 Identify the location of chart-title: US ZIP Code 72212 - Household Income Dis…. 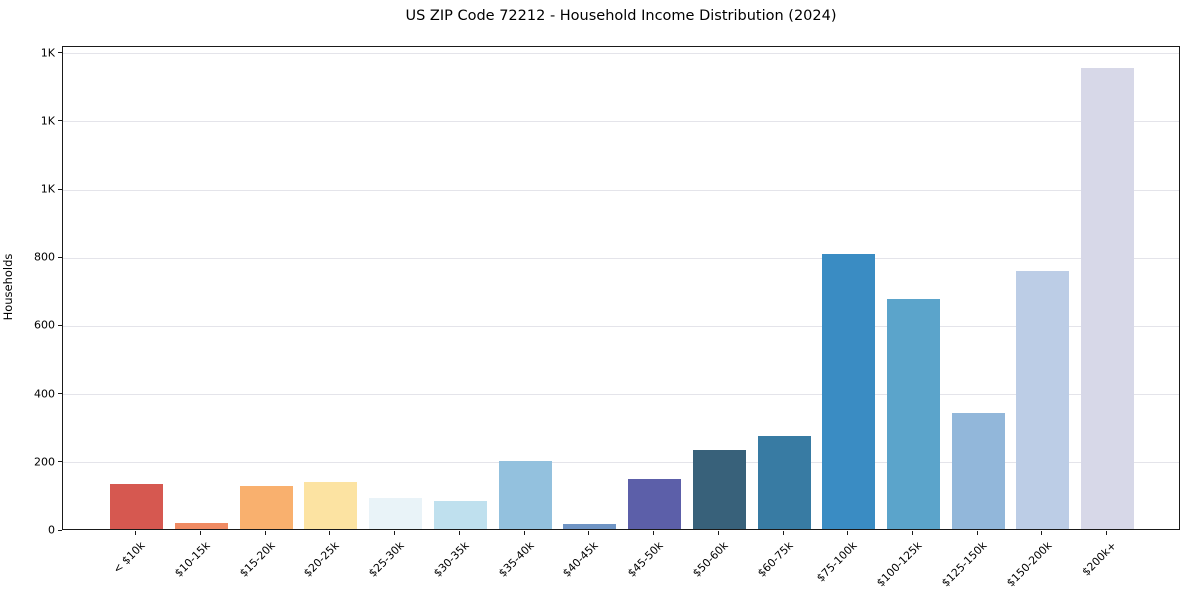
(621, 16).